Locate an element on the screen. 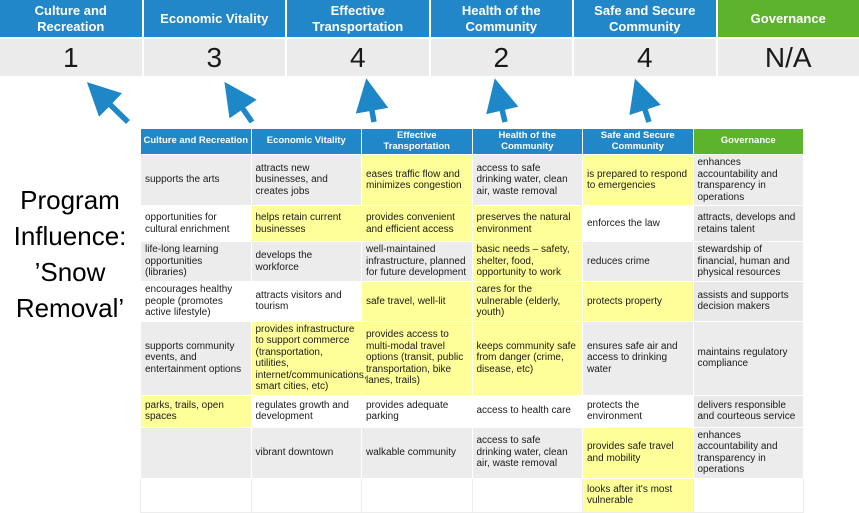 Image resolution: width=859 pixels, height=513 pixels. summary-column-safety: Safe and Secure Community 4 is located at coordinates (645, 38).